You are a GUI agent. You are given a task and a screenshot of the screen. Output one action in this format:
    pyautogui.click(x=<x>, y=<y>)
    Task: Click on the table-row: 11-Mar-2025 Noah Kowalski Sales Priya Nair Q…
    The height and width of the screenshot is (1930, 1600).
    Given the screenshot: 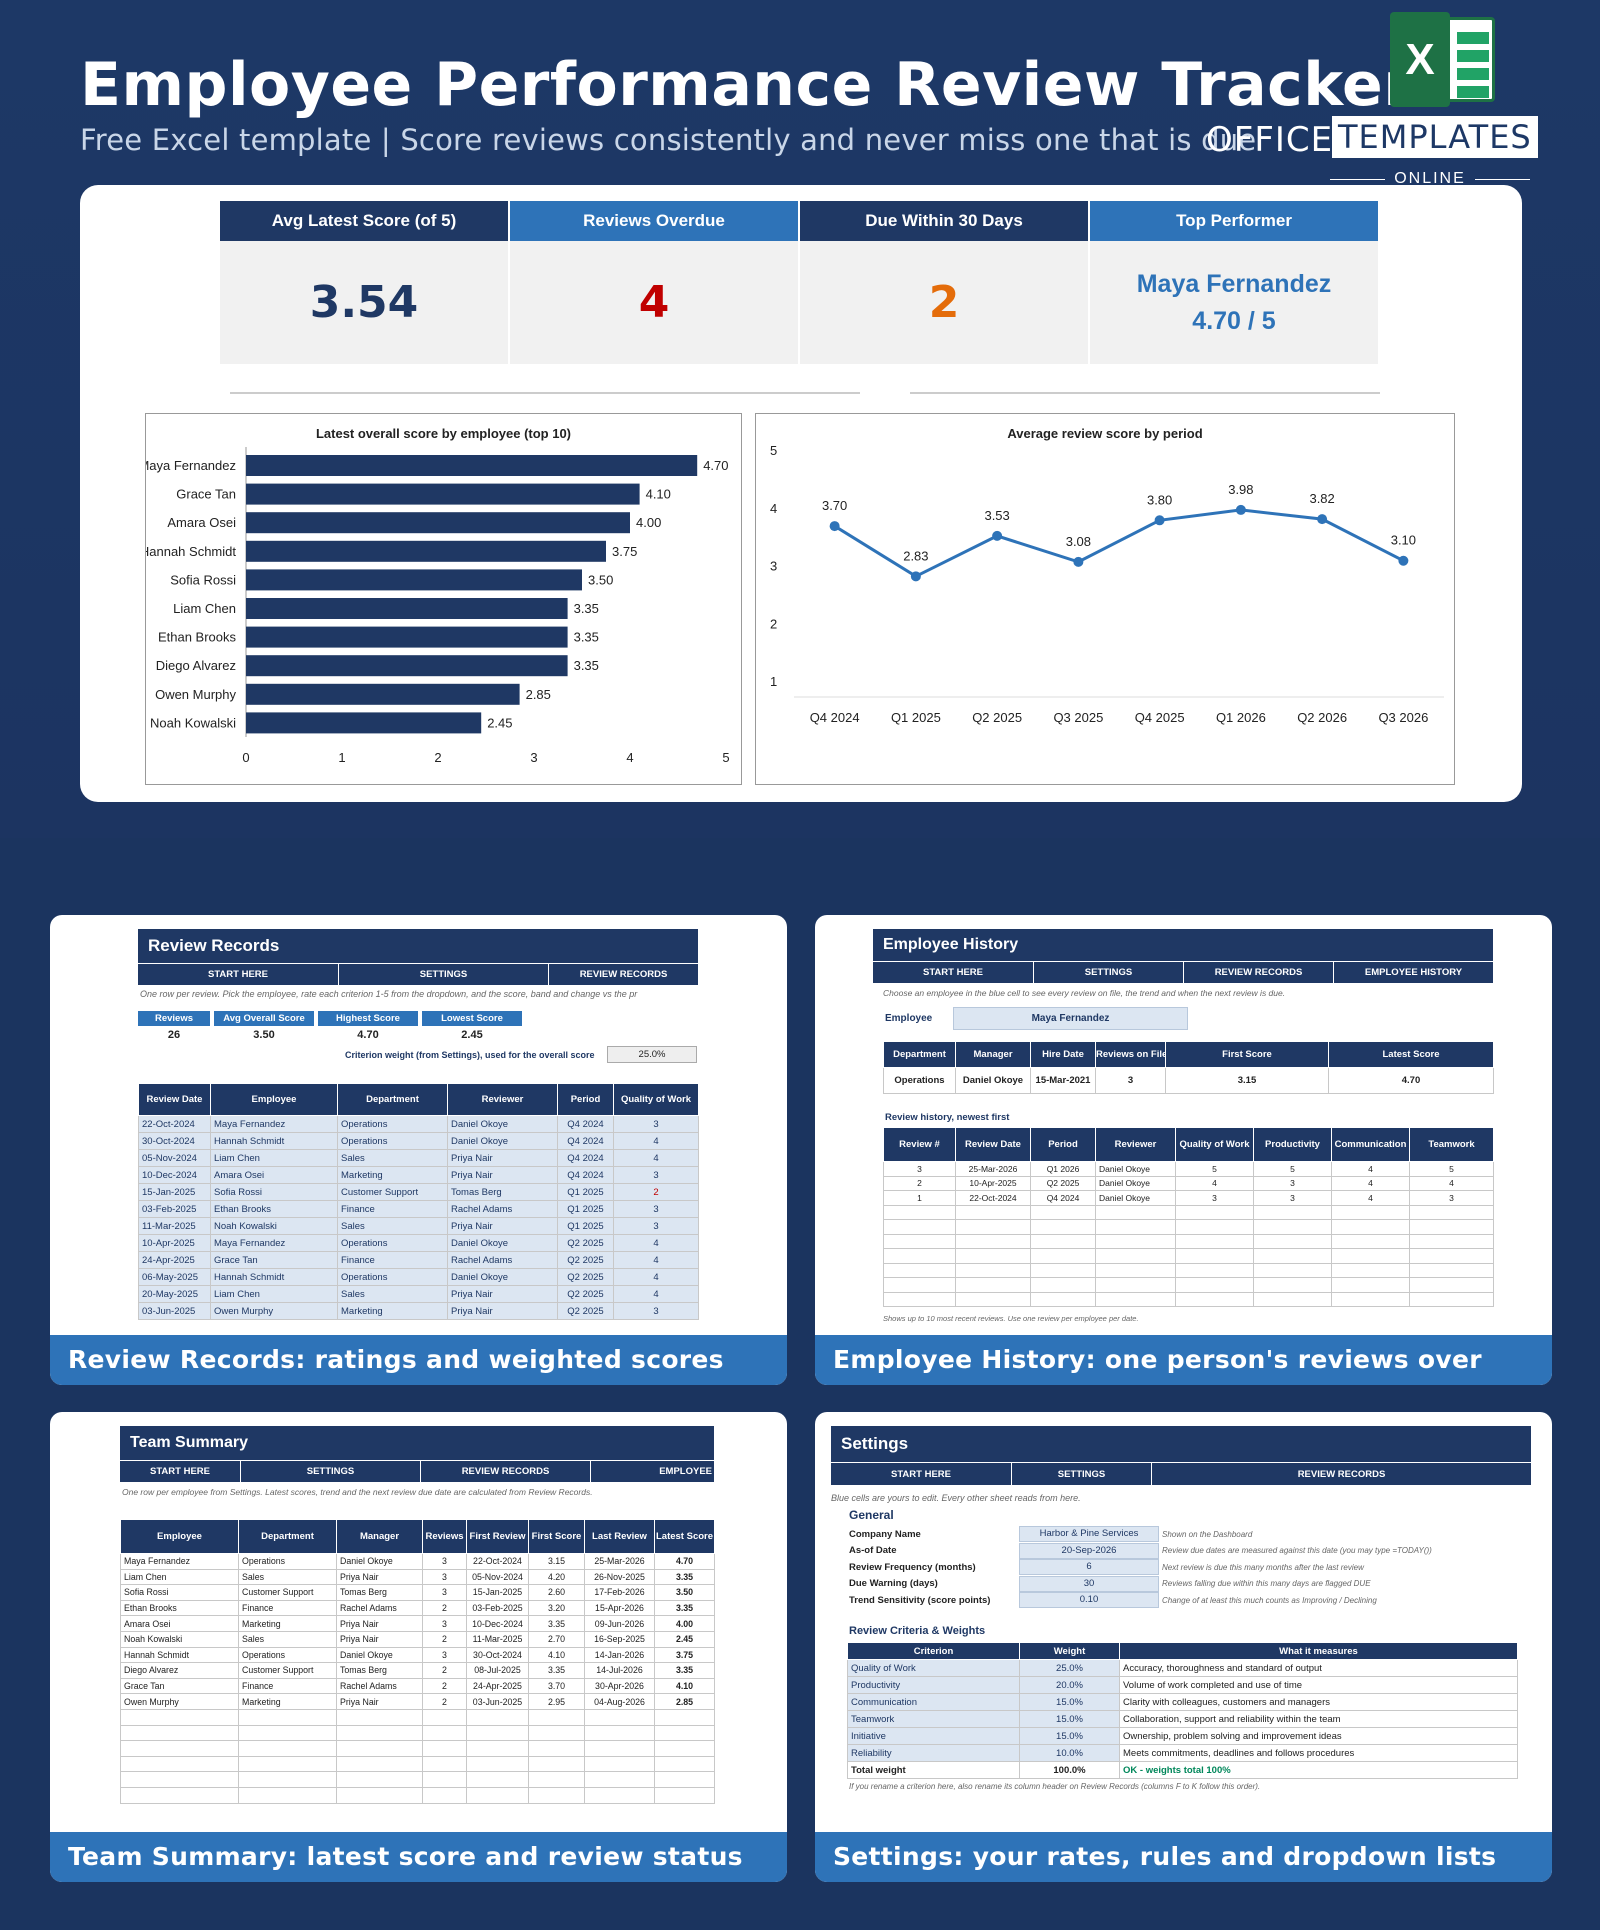 What is the action you would take?
    pyautogui.click(x=418, y=1226)
    